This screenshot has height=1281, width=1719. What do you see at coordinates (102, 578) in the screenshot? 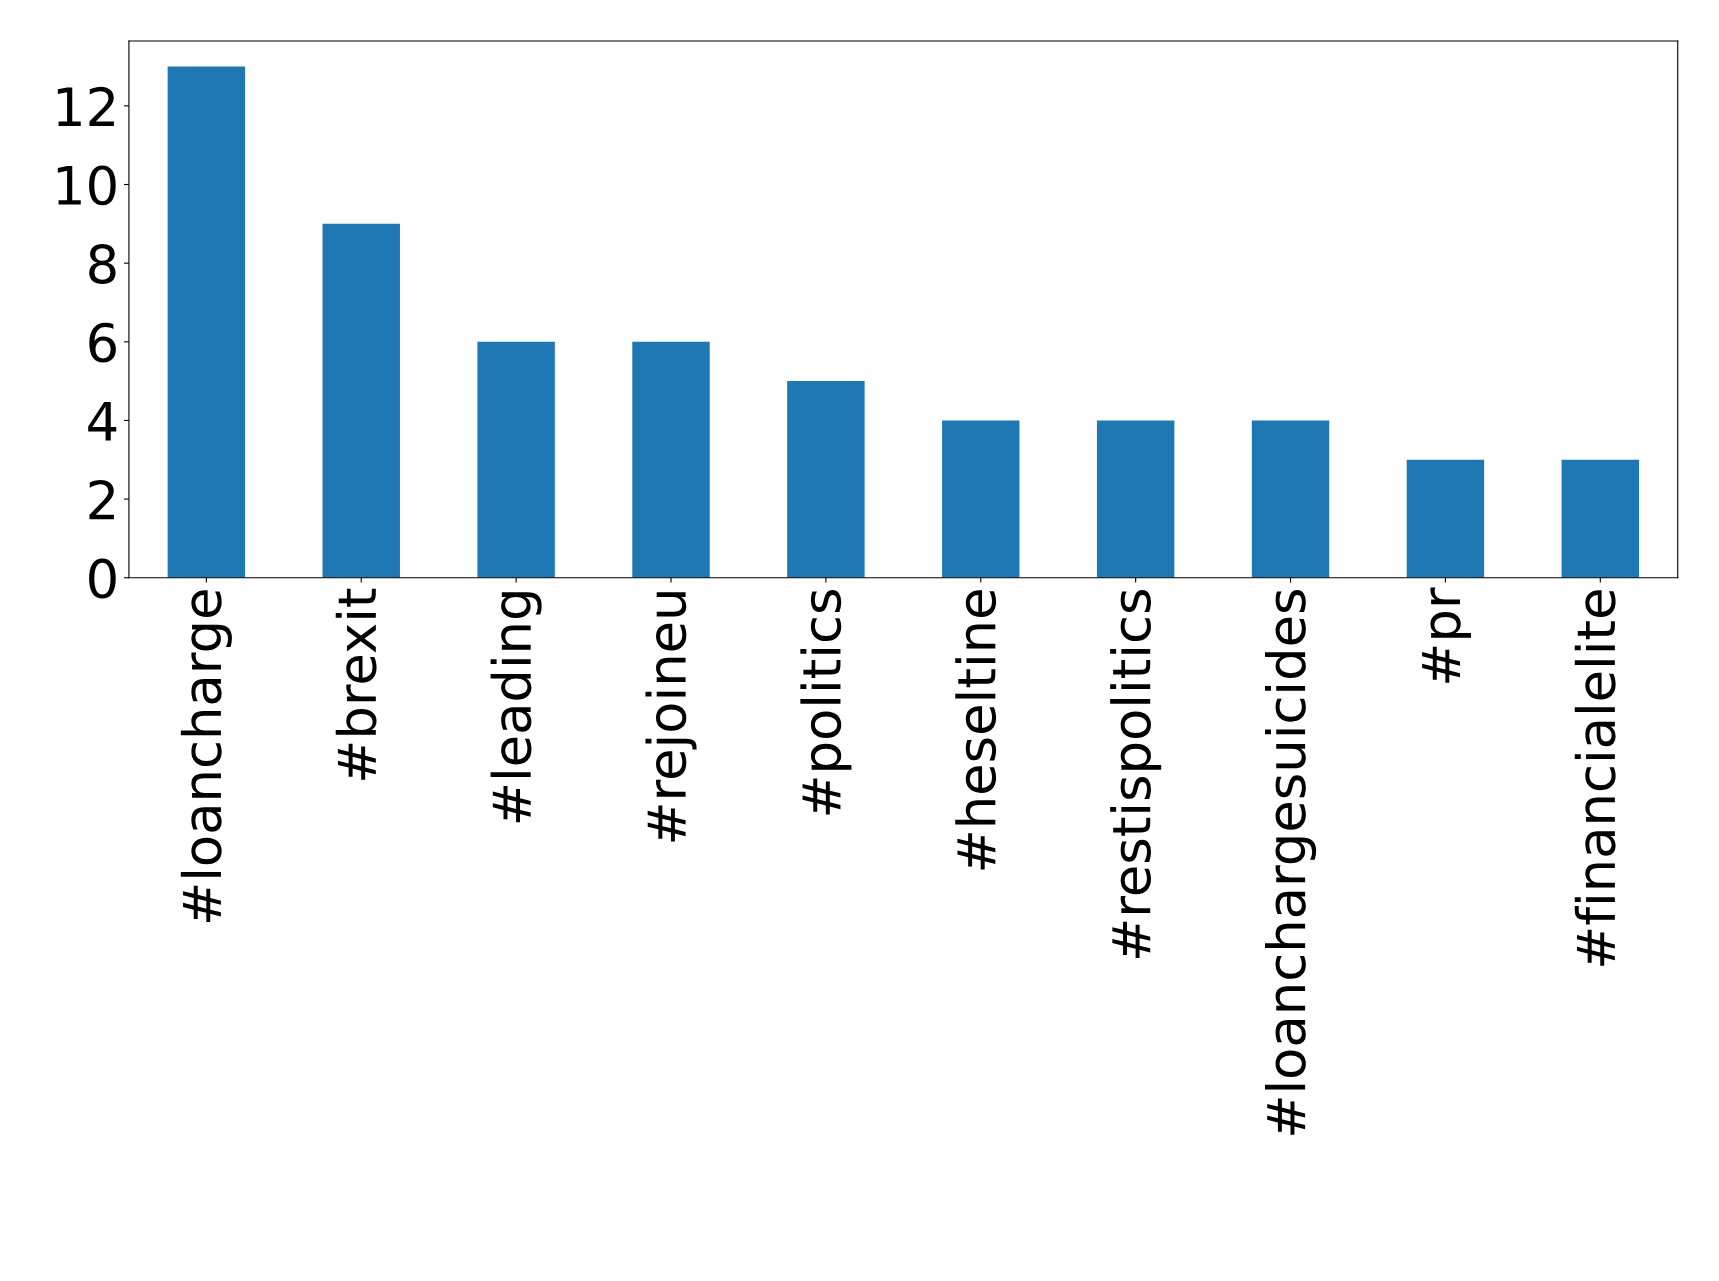
I see `y-tick-label: 0` at bounding box center [102, 578].